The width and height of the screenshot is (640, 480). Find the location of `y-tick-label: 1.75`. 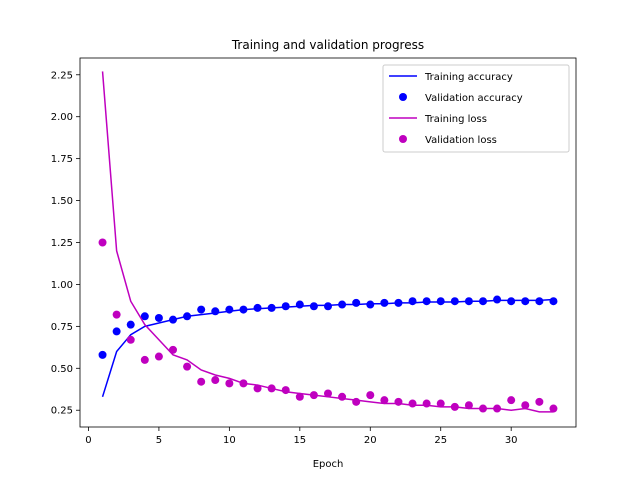

y-tick-label: 1.75 is located at coordinates (62, 159).